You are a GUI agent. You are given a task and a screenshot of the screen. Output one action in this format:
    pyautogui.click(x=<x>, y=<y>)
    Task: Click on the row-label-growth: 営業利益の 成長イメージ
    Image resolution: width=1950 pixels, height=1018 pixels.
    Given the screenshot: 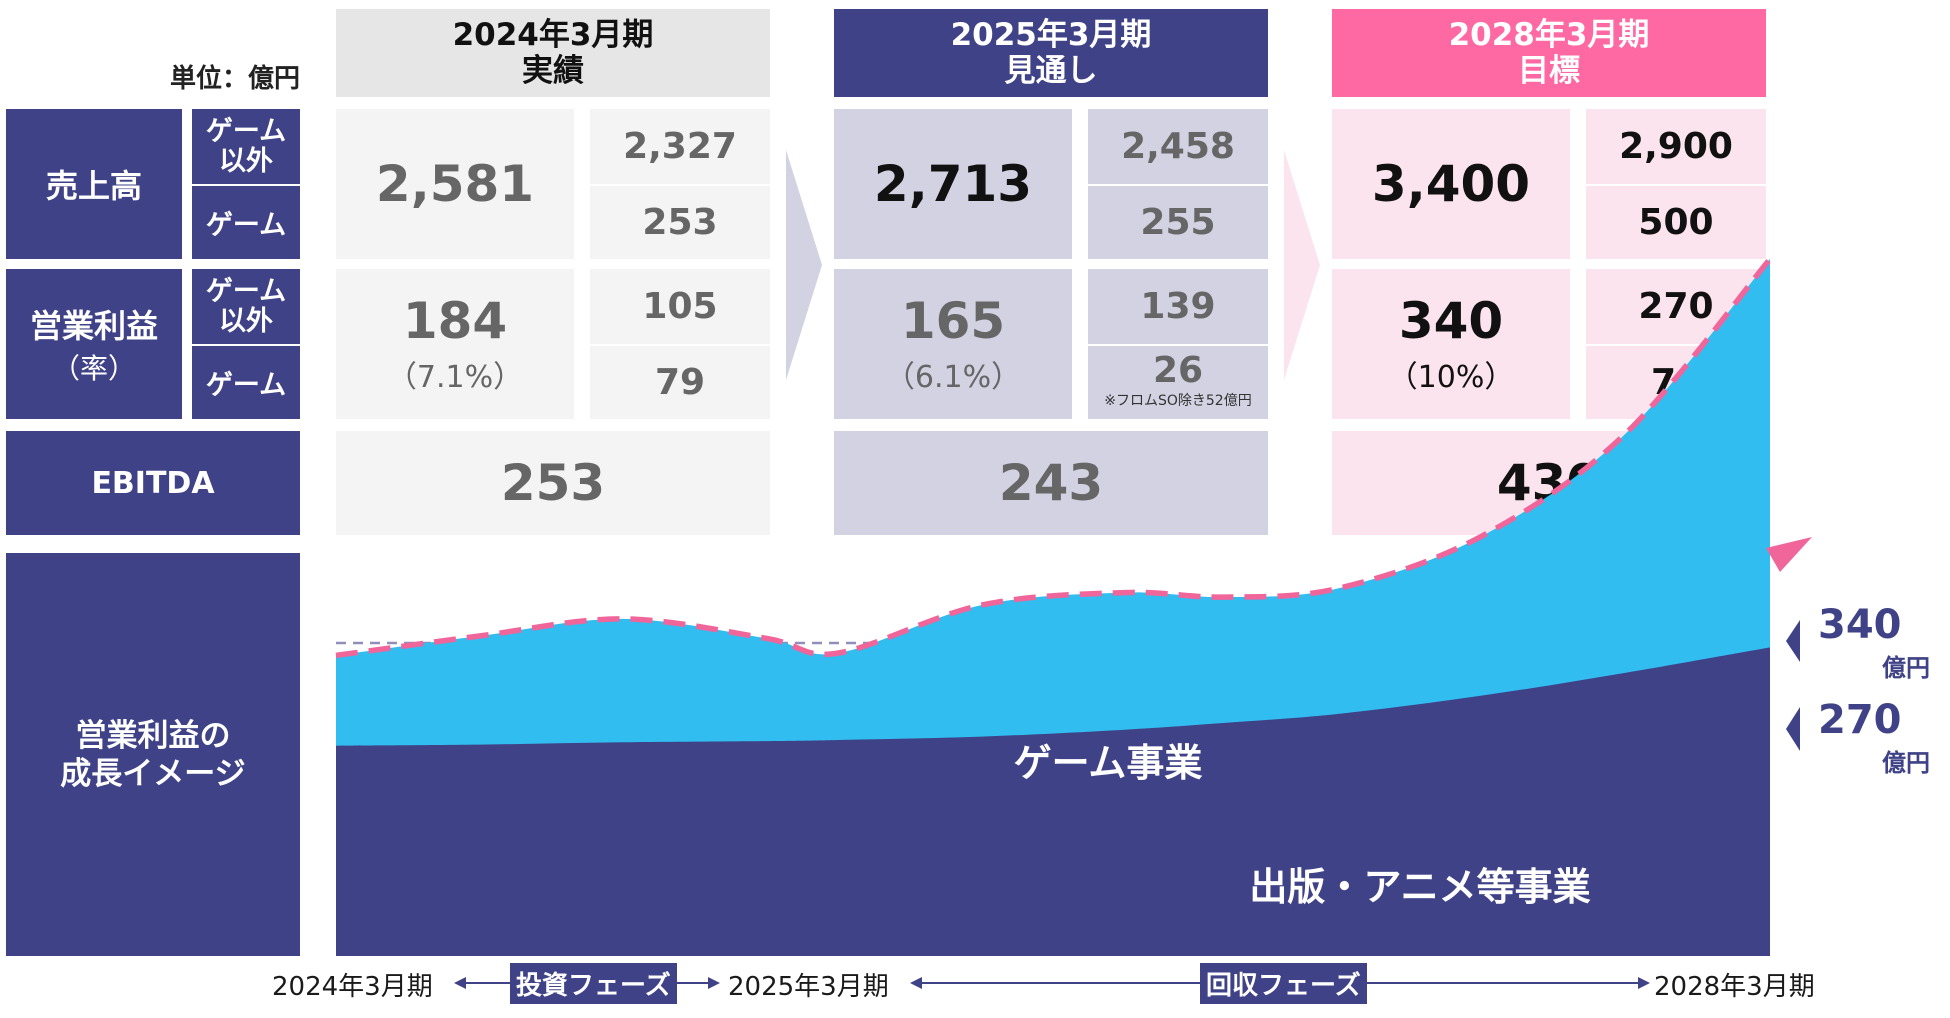 What is the action you would take?
    pyautogui.click(x=153, y=754)
    